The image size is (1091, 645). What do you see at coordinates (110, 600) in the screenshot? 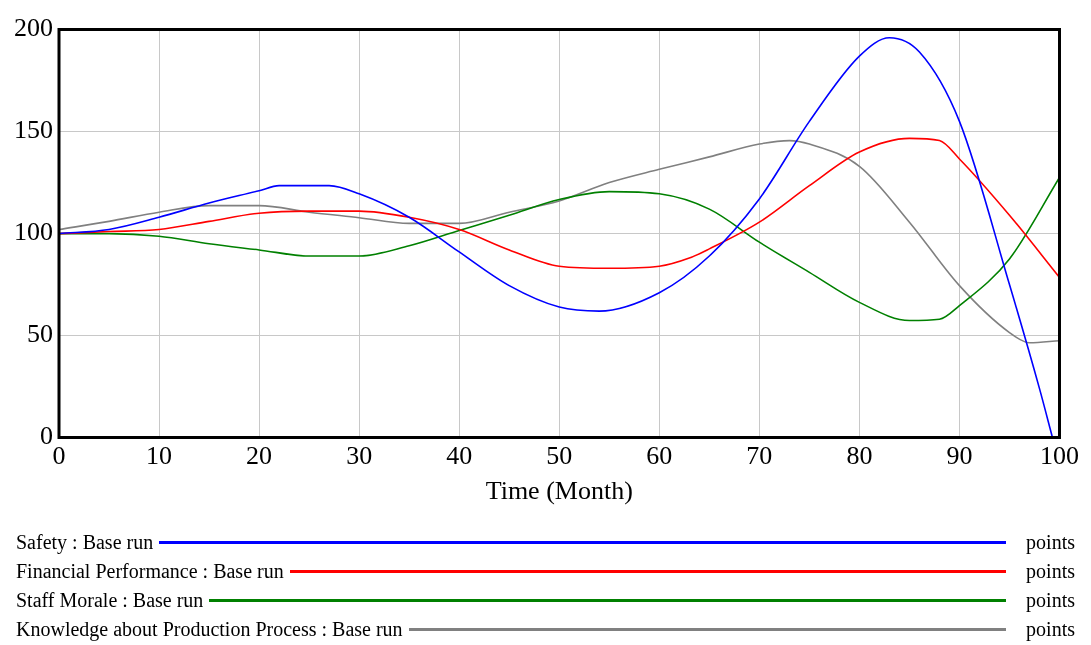
I see `legend-label: Staff Morale : Base run` at bounding box center [110, 600].